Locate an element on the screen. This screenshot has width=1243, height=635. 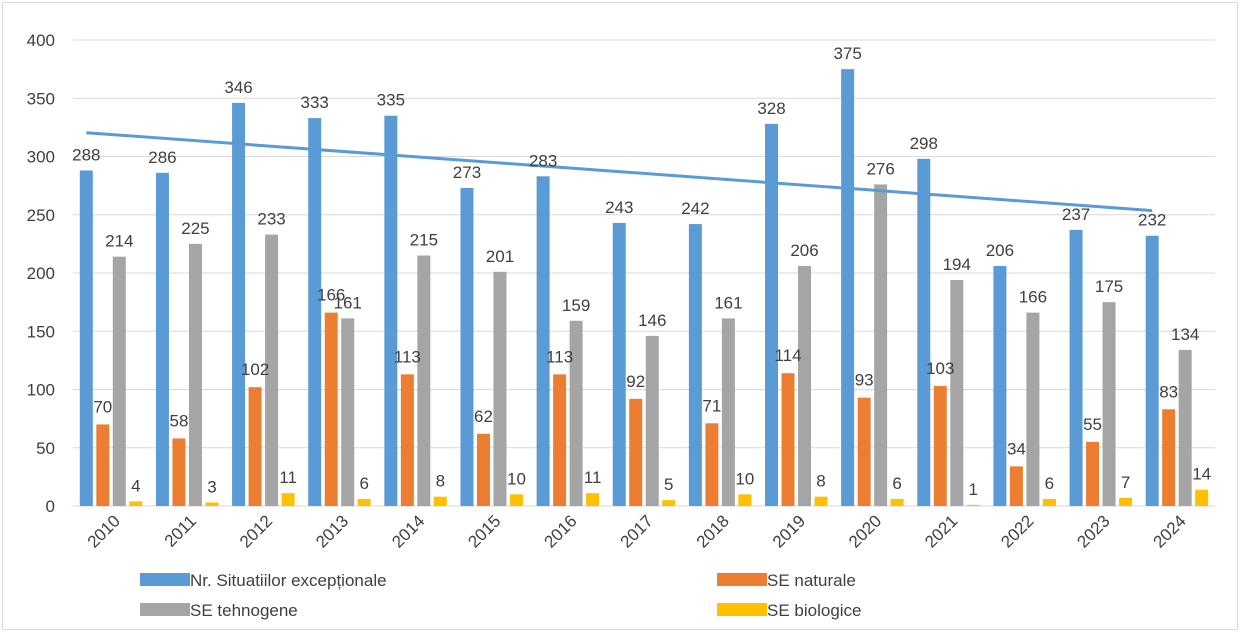
bar-se-biologice-2019 is located at coordinates (821, 501).